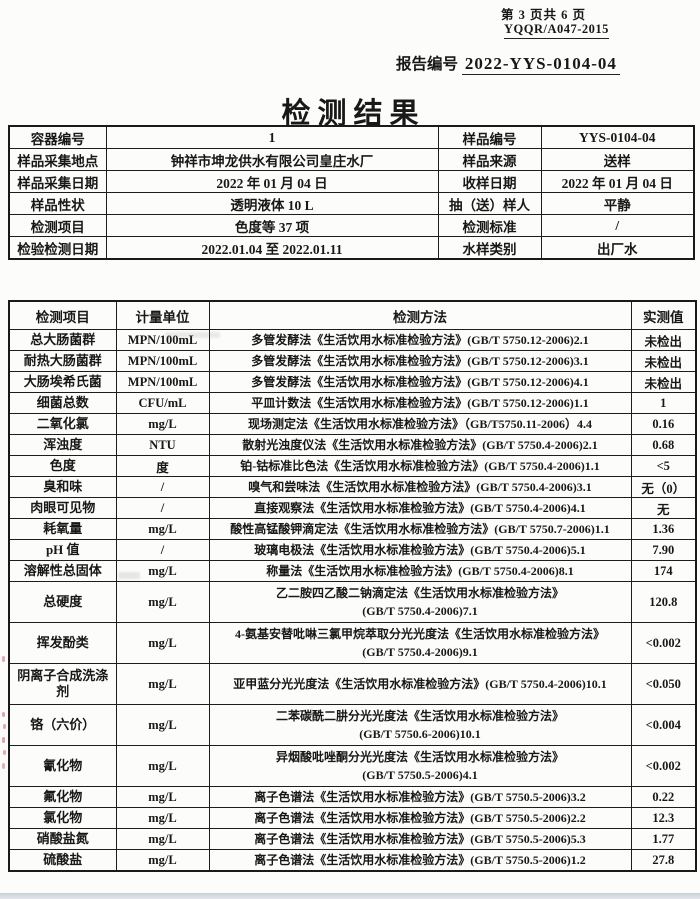  I want to click on method-line: (GB/T 5750.5-2006)4.1, so click(420, 775).